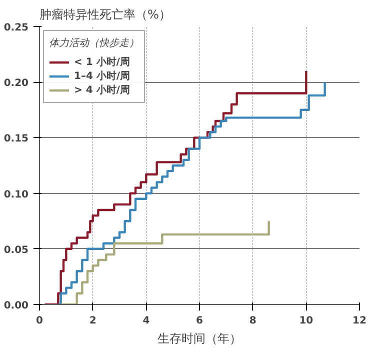 Image resolution: width=384 pixels, height=348 pixels. I want to click on legend-title: 体力活动（快步走）, so click(94, 43).